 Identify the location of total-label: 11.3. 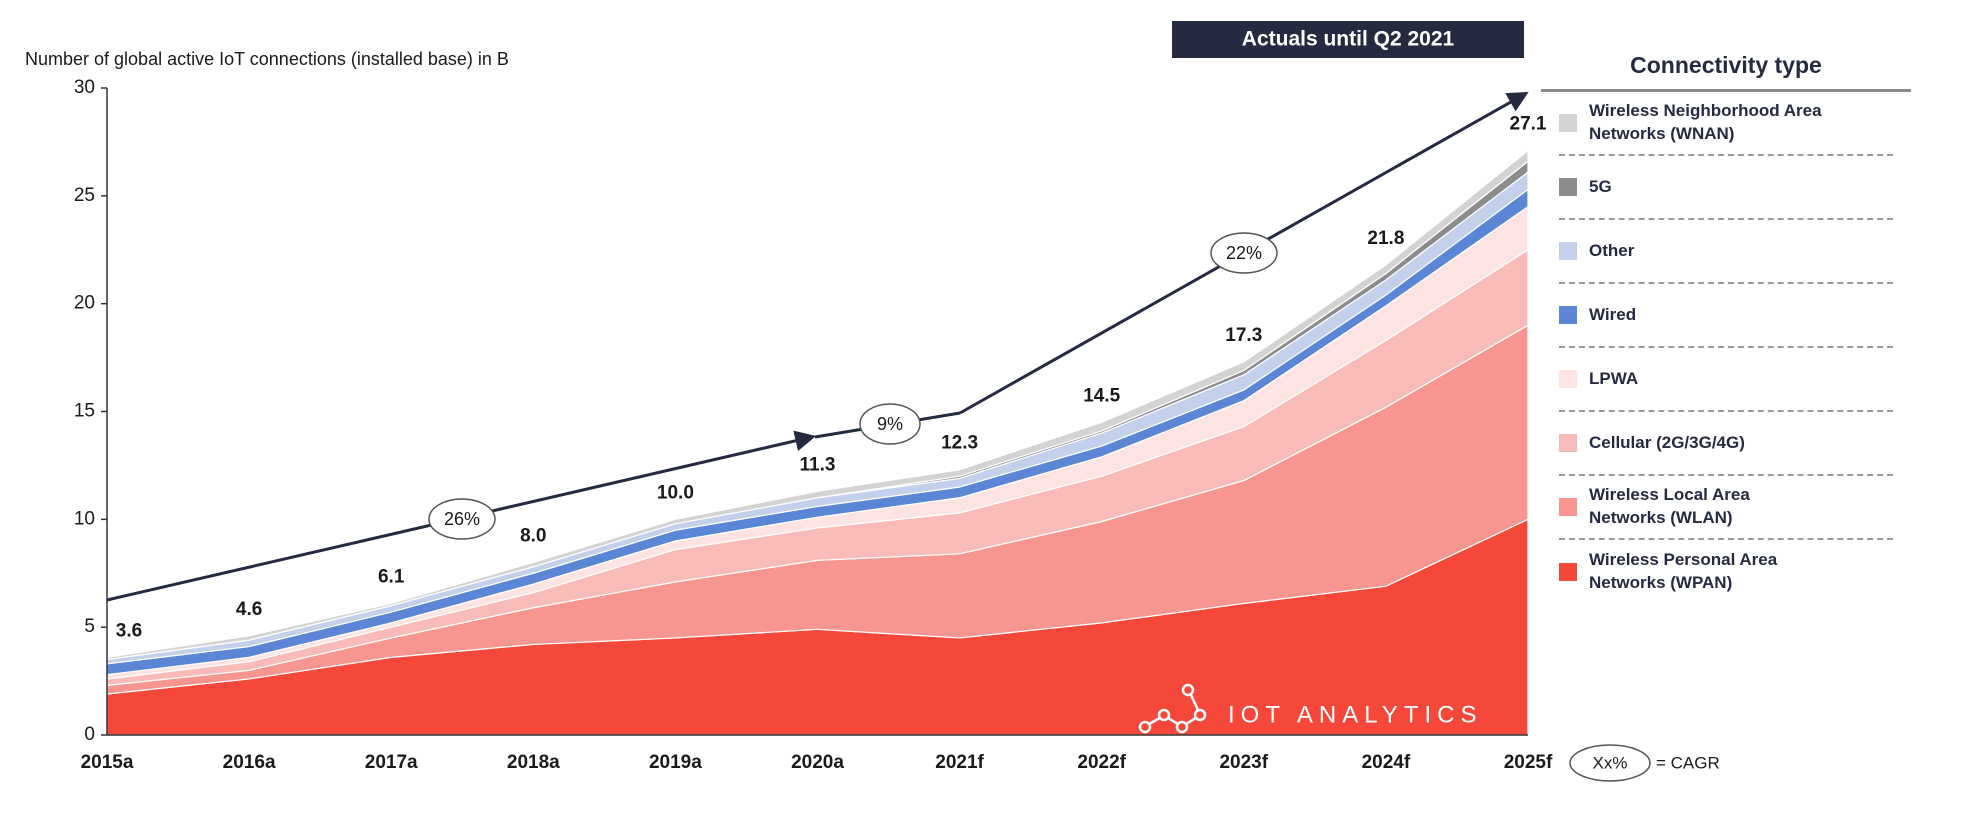
(818, 464).